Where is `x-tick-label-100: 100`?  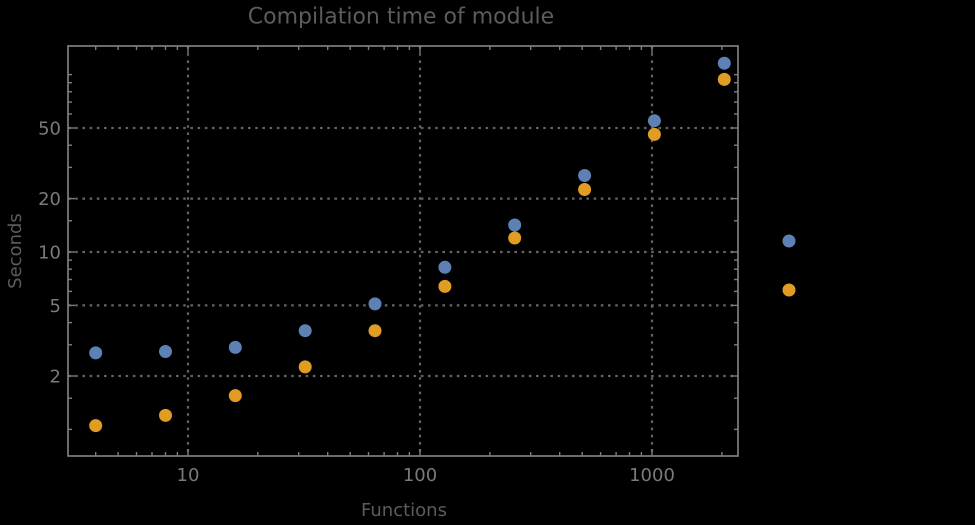 x-tick-label-100: 100 is located at coordinates (420, 475).